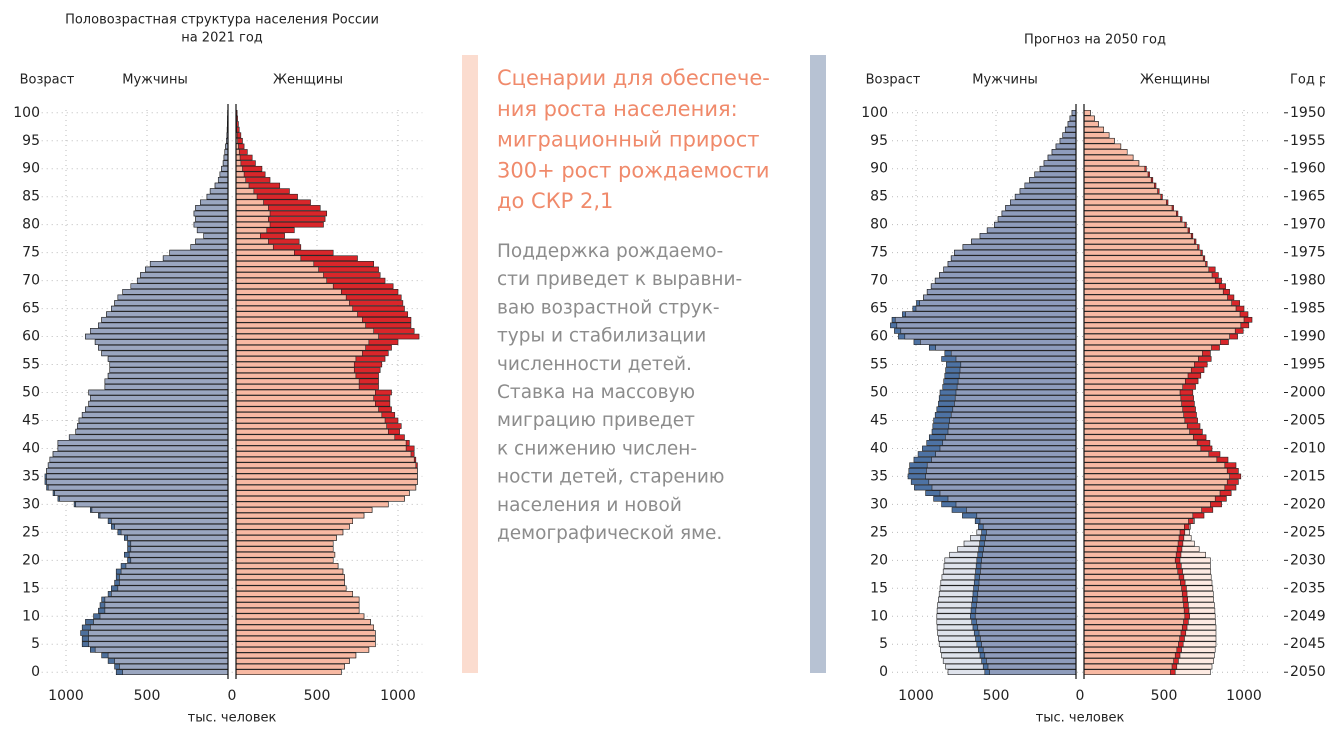  Describe the element at coordinates (608, 307) in the screenshot. I see `panel-body: ваю возрастной струк-` at that location.